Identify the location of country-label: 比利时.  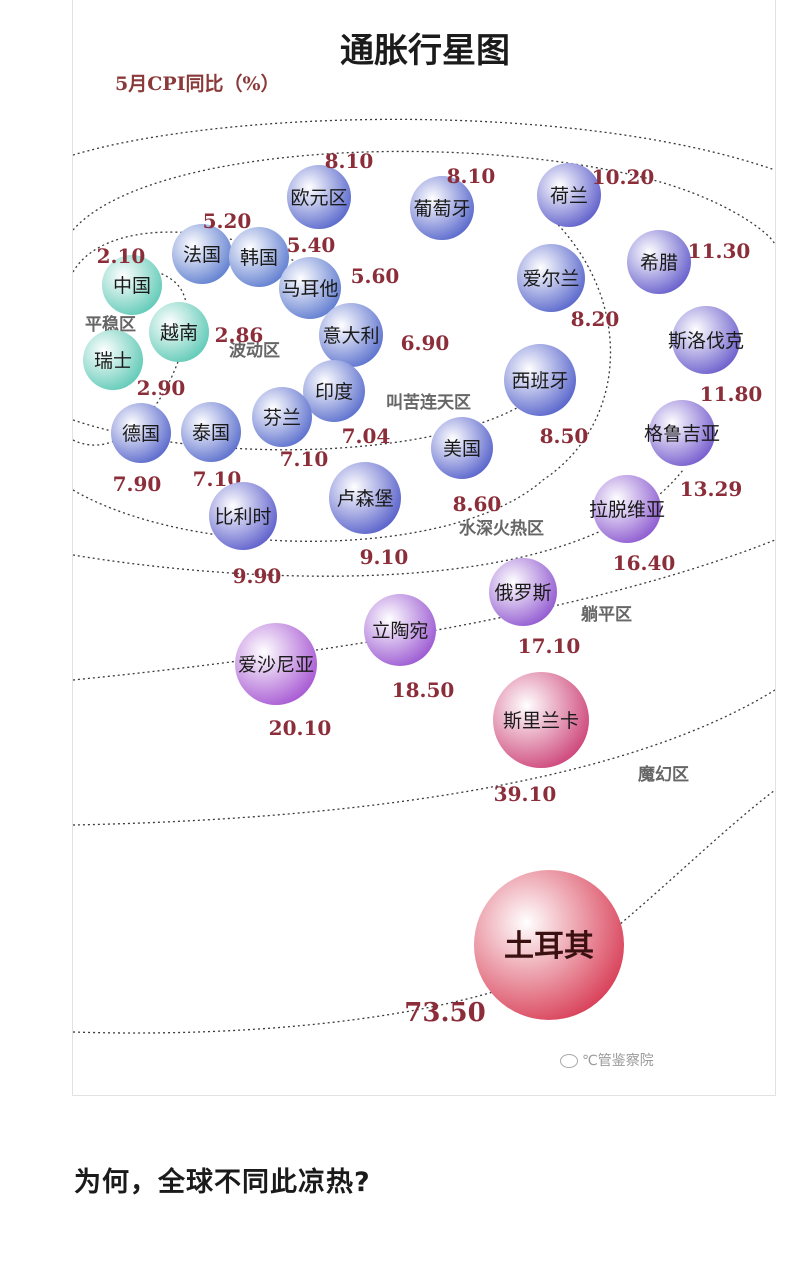
(242, 517).